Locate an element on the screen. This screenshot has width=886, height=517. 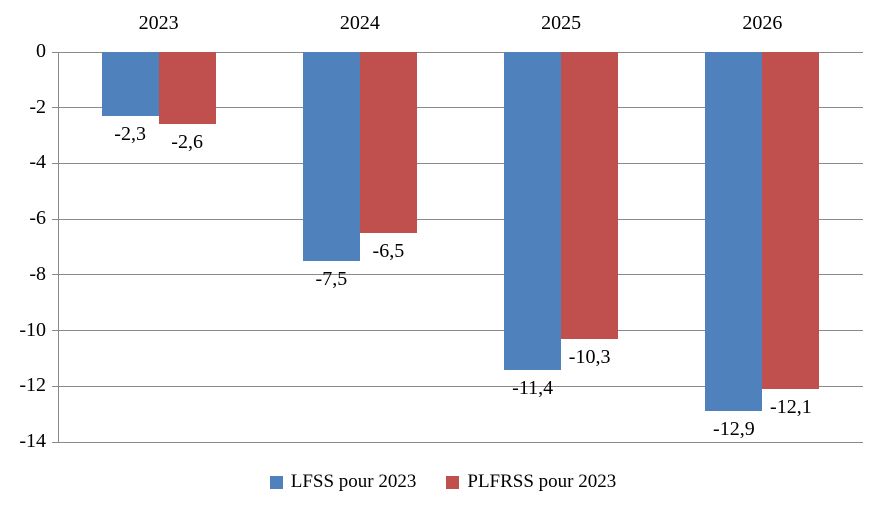
value-label: -2,6 is located at coordinates (187, 142).